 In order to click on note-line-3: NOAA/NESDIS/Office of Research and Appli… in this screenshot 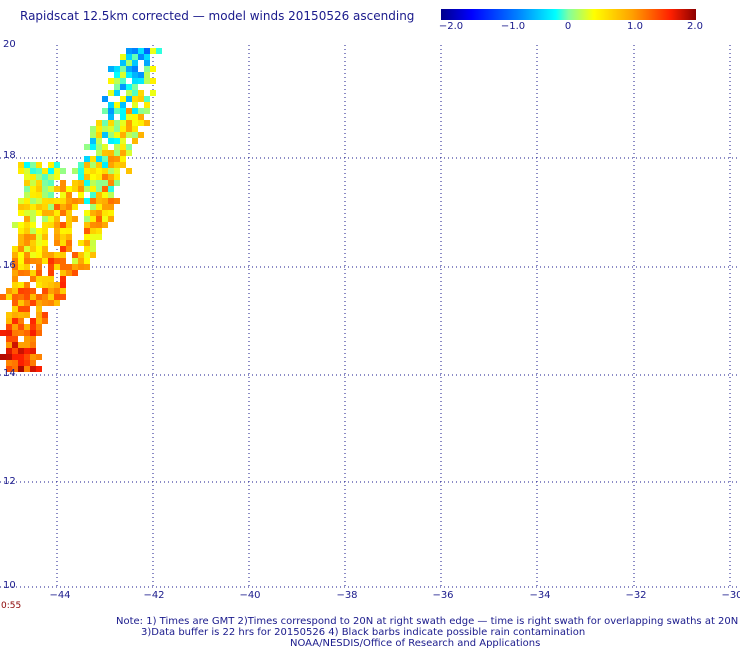, I will do `click(415, 643)`.